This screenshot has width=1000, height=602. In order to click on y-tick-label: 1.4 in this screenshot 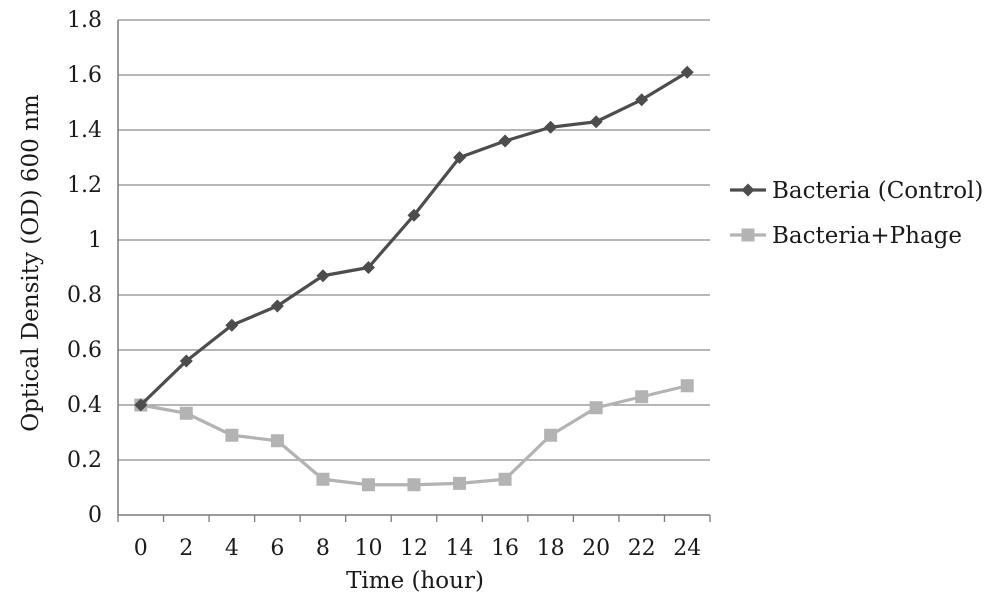, I will do `click(84, 130)`.